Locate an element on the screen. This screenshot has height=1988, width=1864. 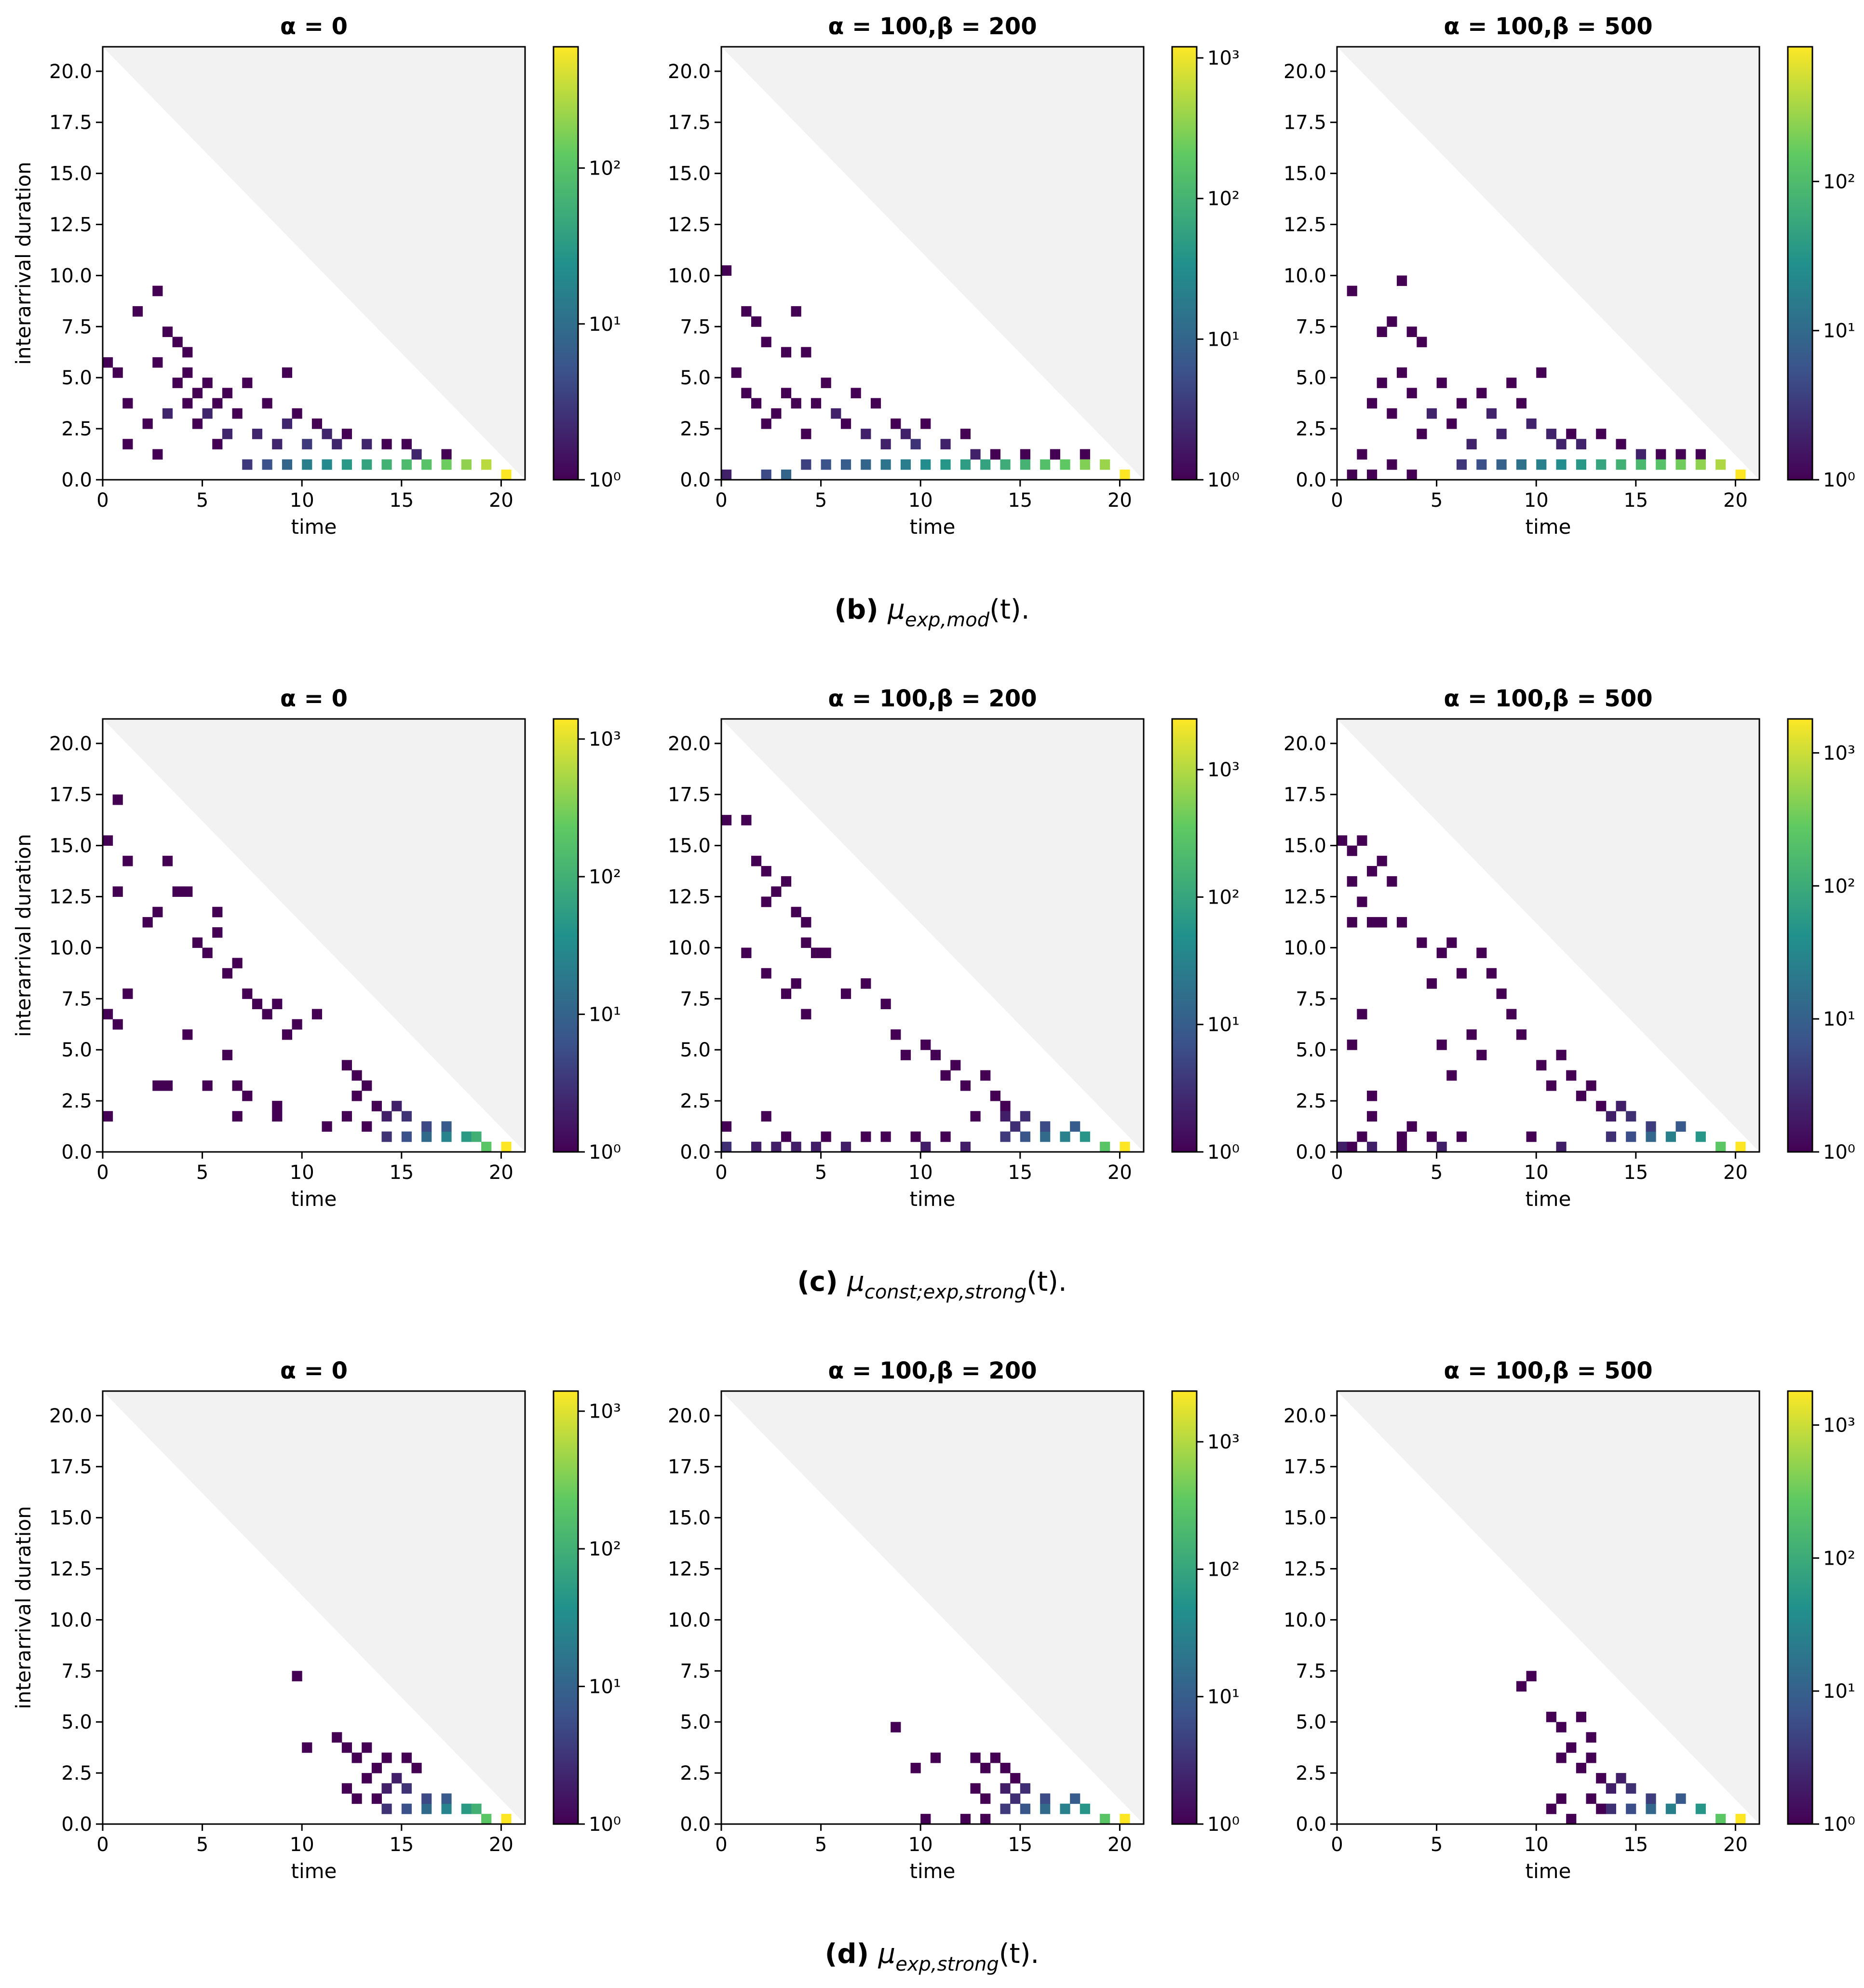
x-tick-label: 0 is located at coordinates (721, 500).